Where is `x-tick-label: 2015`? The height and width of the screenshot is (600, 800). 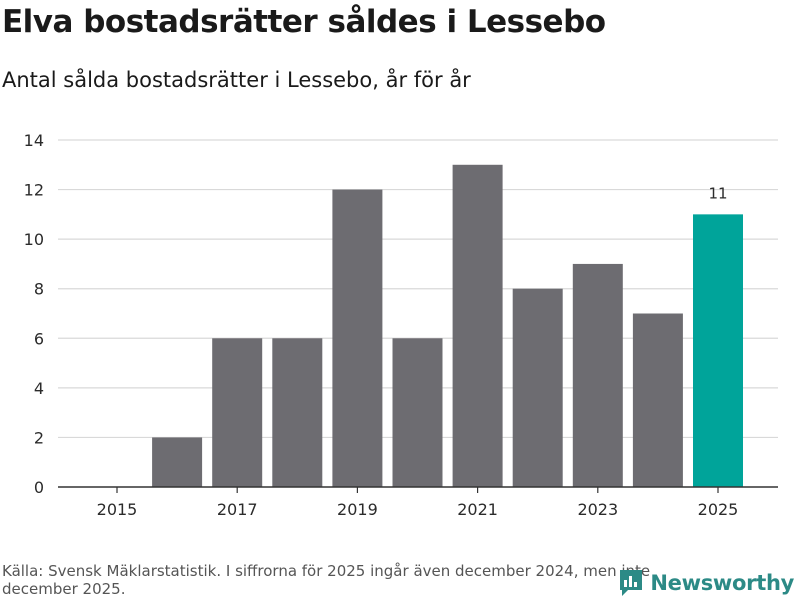 x-tick-label: 2015 is located at coordinates (117, 509).